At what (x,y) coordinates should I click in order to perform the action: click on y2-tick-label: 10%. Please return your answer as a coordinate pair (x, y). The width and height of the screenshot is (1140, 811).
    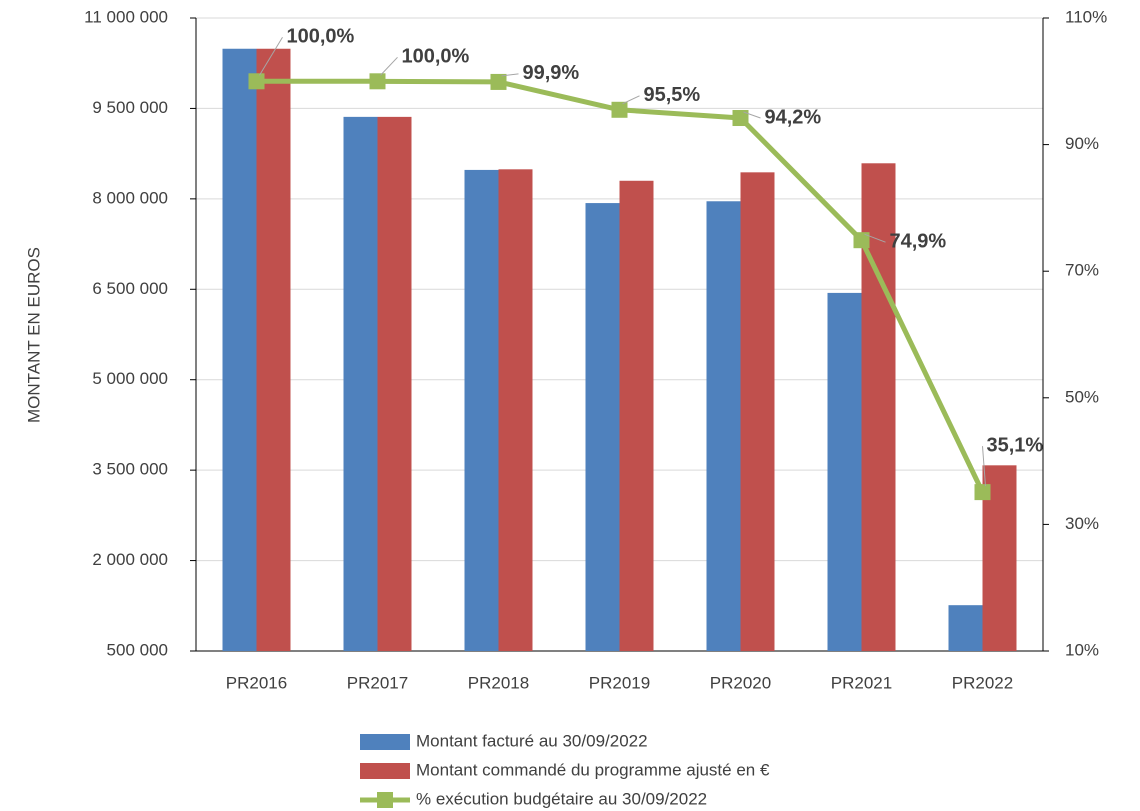
    Looking at the image, I should click on (1082, 649).